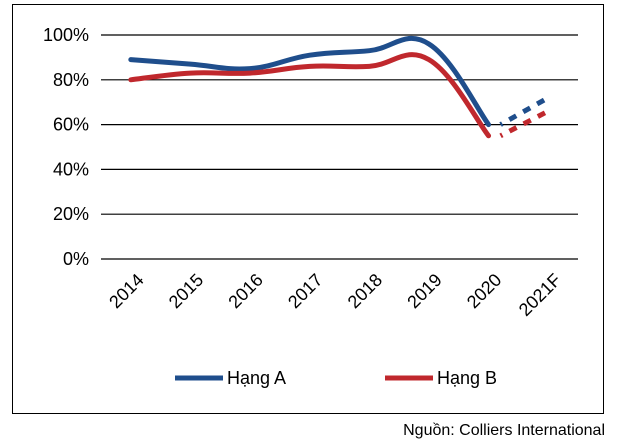 Image resolution: width=617 pixels, height=448 pixels. What do you see at coordinates (484, 291) in the screenshot?
I see `x-tick-label: 2020` at bounding box center [484, 291].